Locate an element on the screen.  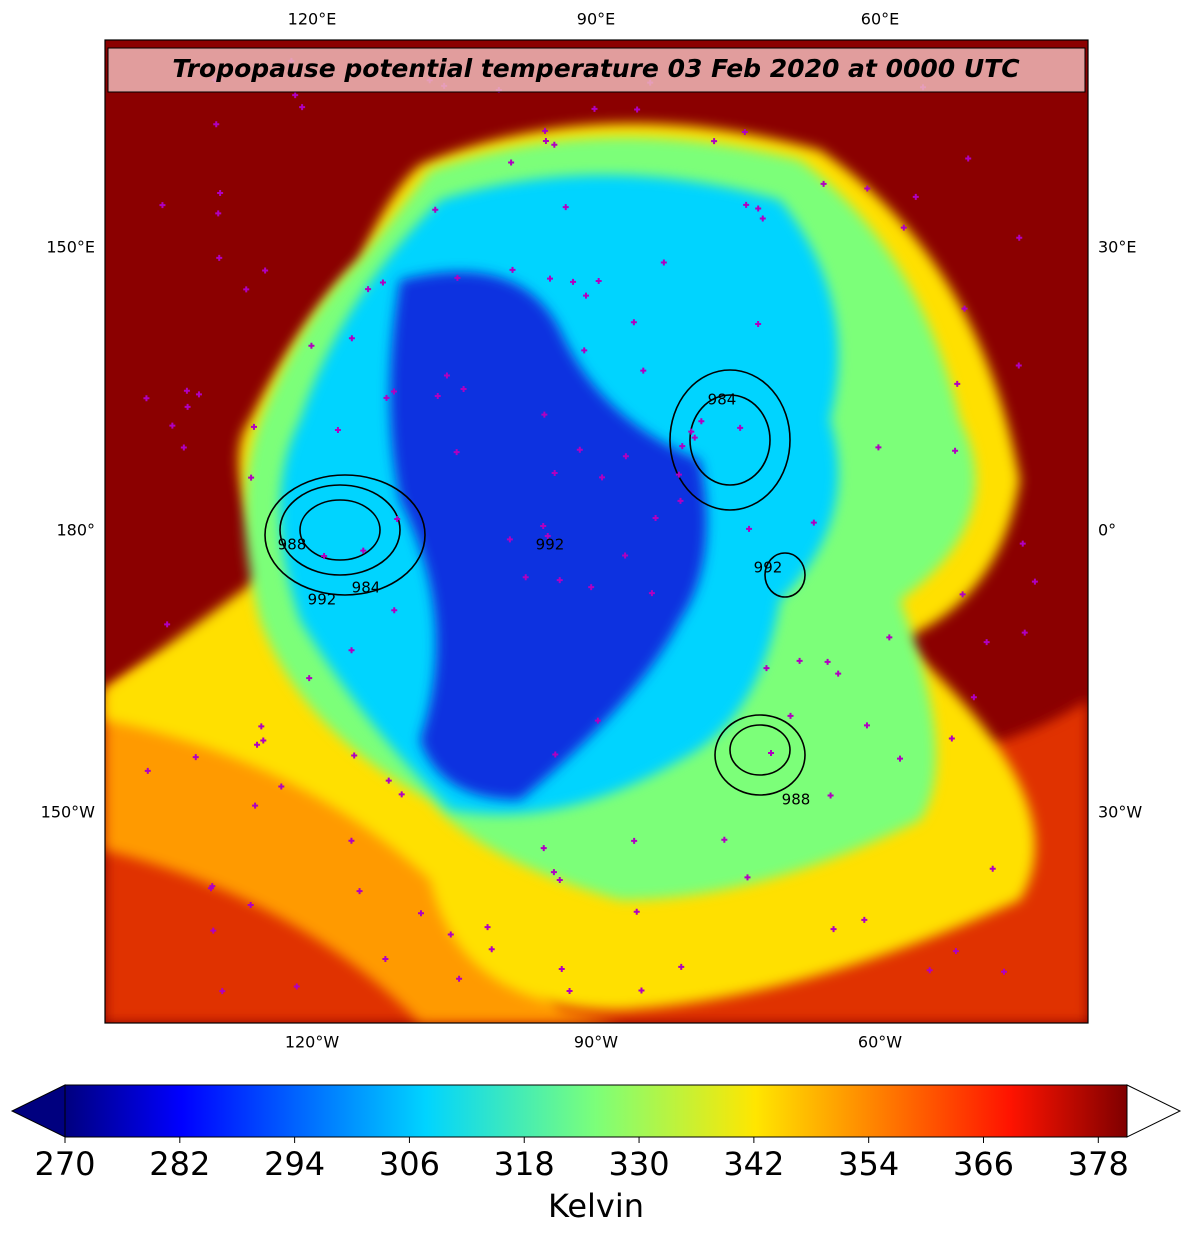
colorbar-tick-label: 378 is located at coordinates (1098, 1164).